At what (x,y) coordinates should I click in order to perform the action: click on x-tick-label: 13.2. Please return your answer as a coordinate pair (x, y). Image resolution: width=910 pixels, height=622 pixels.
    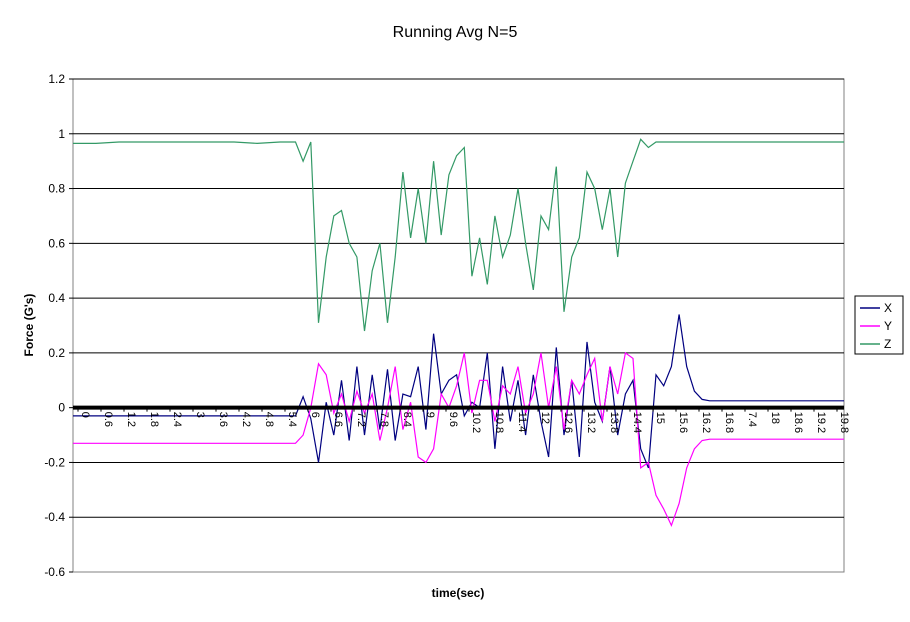
    Looking at the image, I should click on (591, 422).